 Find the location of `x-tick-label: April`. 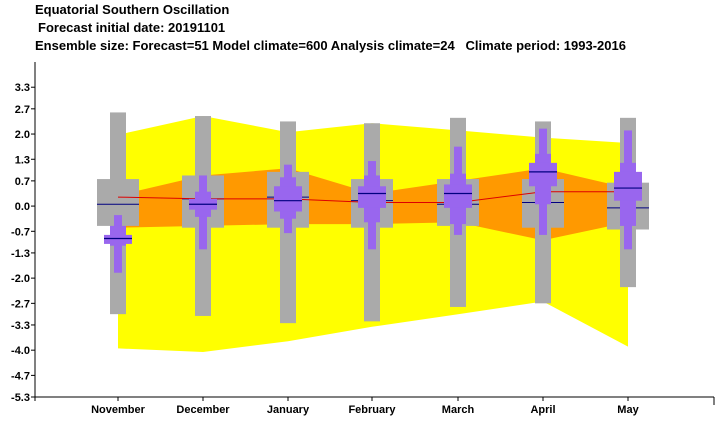

x-tick-label: April is located at coordinates (542, 410).